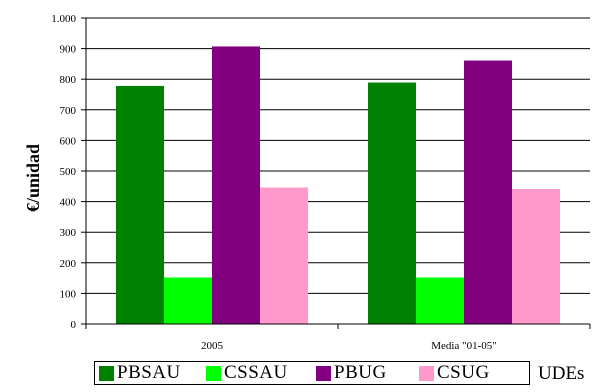 This screenshot has width=597, height=392. What do you see at coordinates (213, 373) in the screenshot?
I see `legend-swatch-cssau` at bounding box center [213, 373].